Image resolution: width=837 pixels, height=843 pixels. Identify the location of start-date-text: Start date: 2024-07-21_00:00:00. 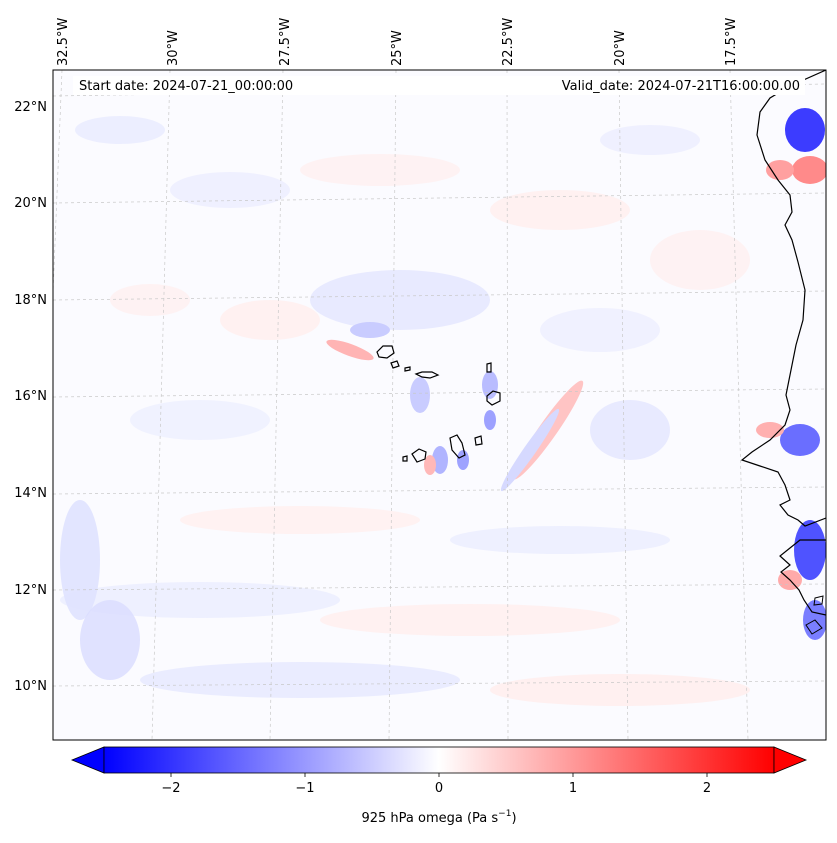
(186, 86).